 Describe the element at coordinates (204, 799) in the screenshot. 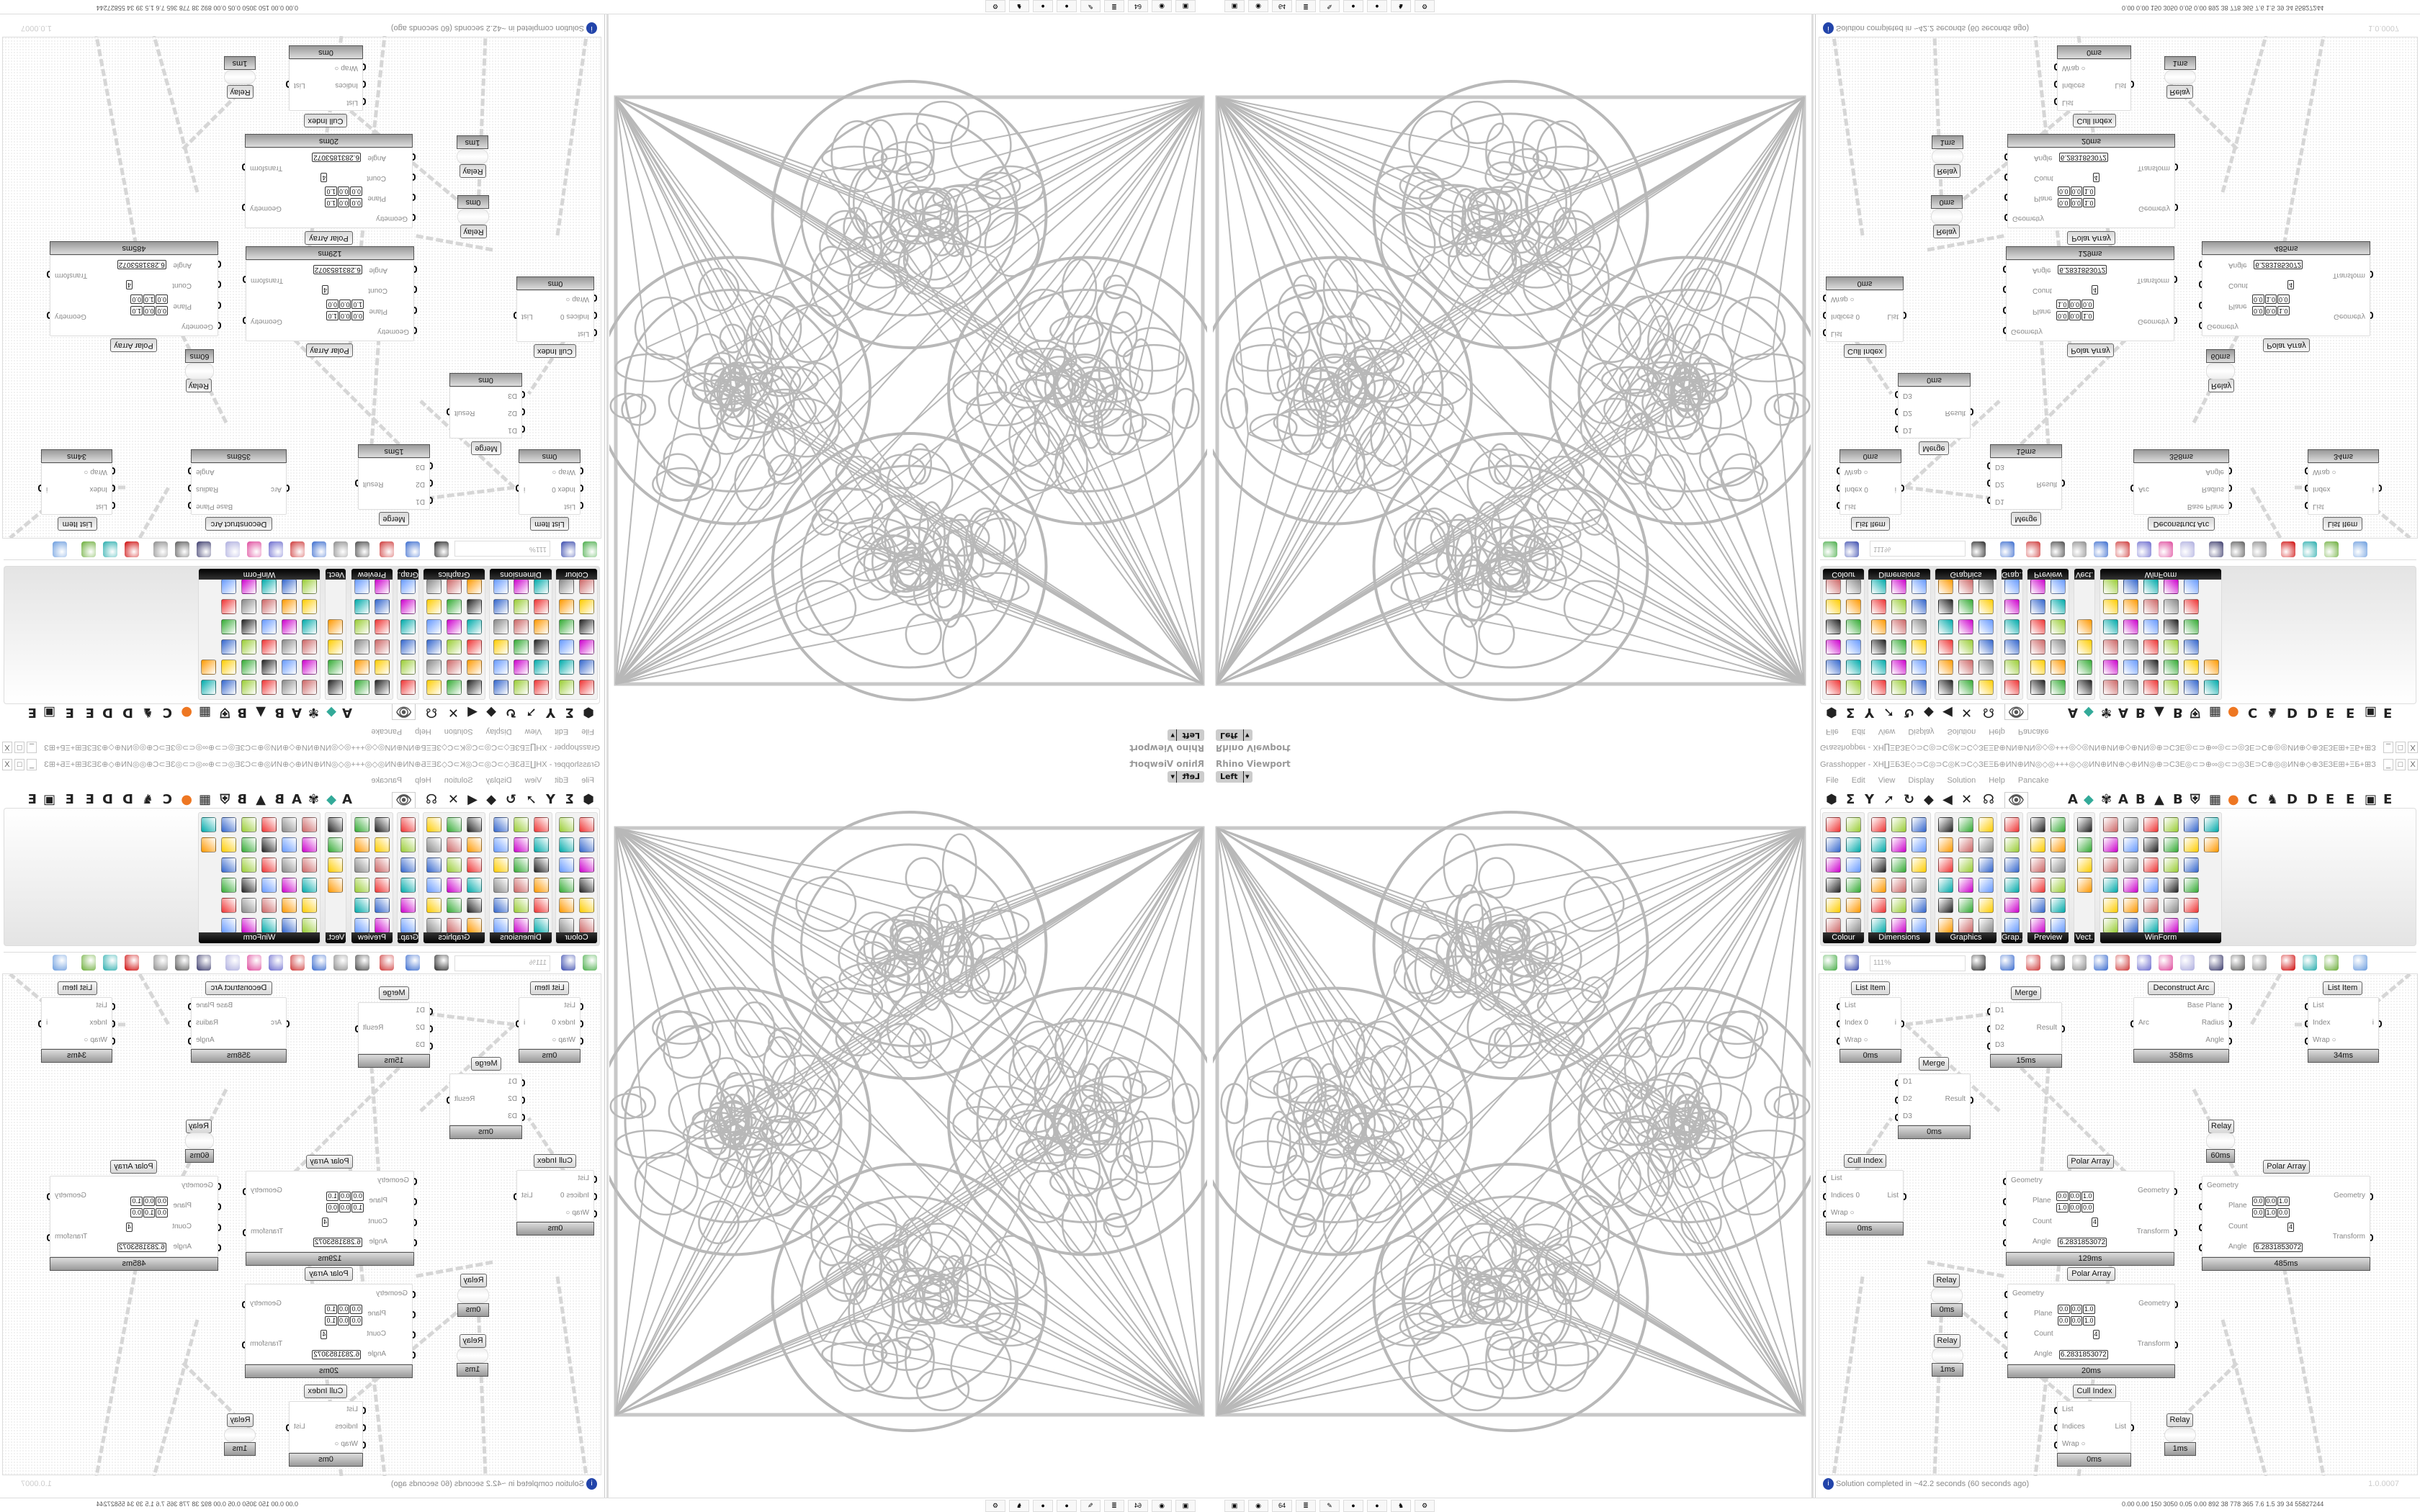

I see `tab-icon: ▦` at that location.